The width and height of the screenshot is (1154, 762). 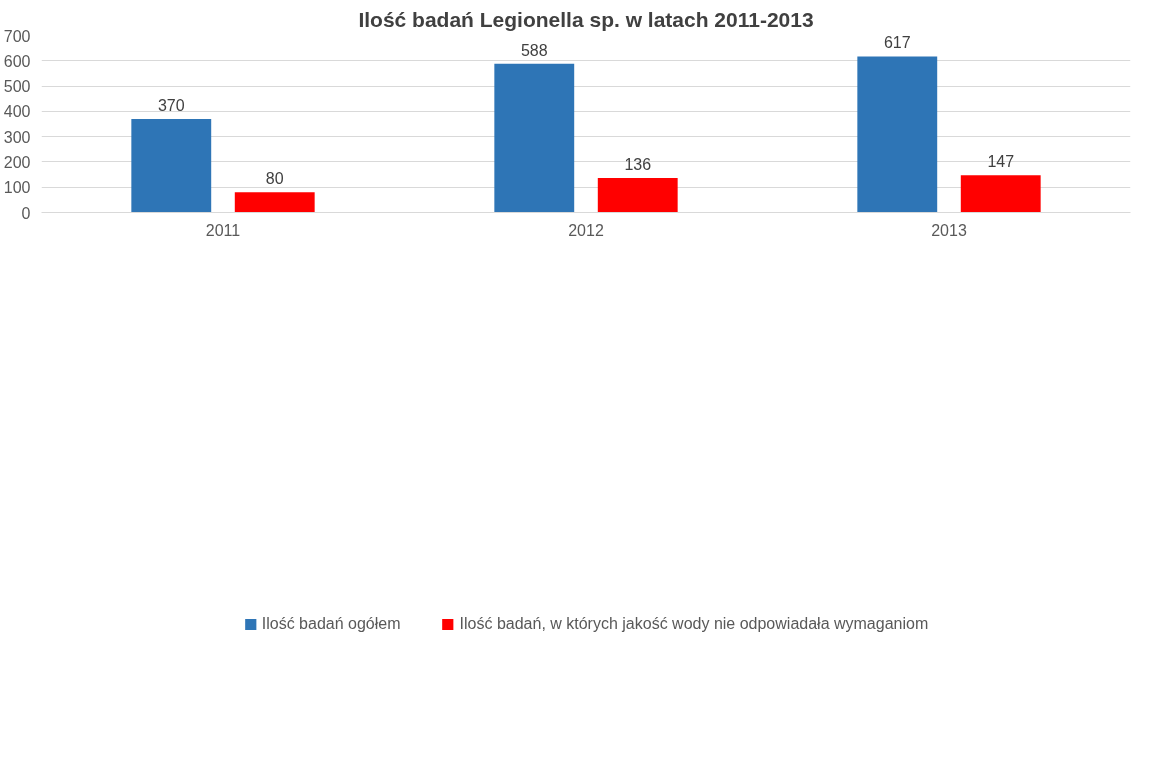 I want to click on data-label: 588, so click(x=534, y=50).